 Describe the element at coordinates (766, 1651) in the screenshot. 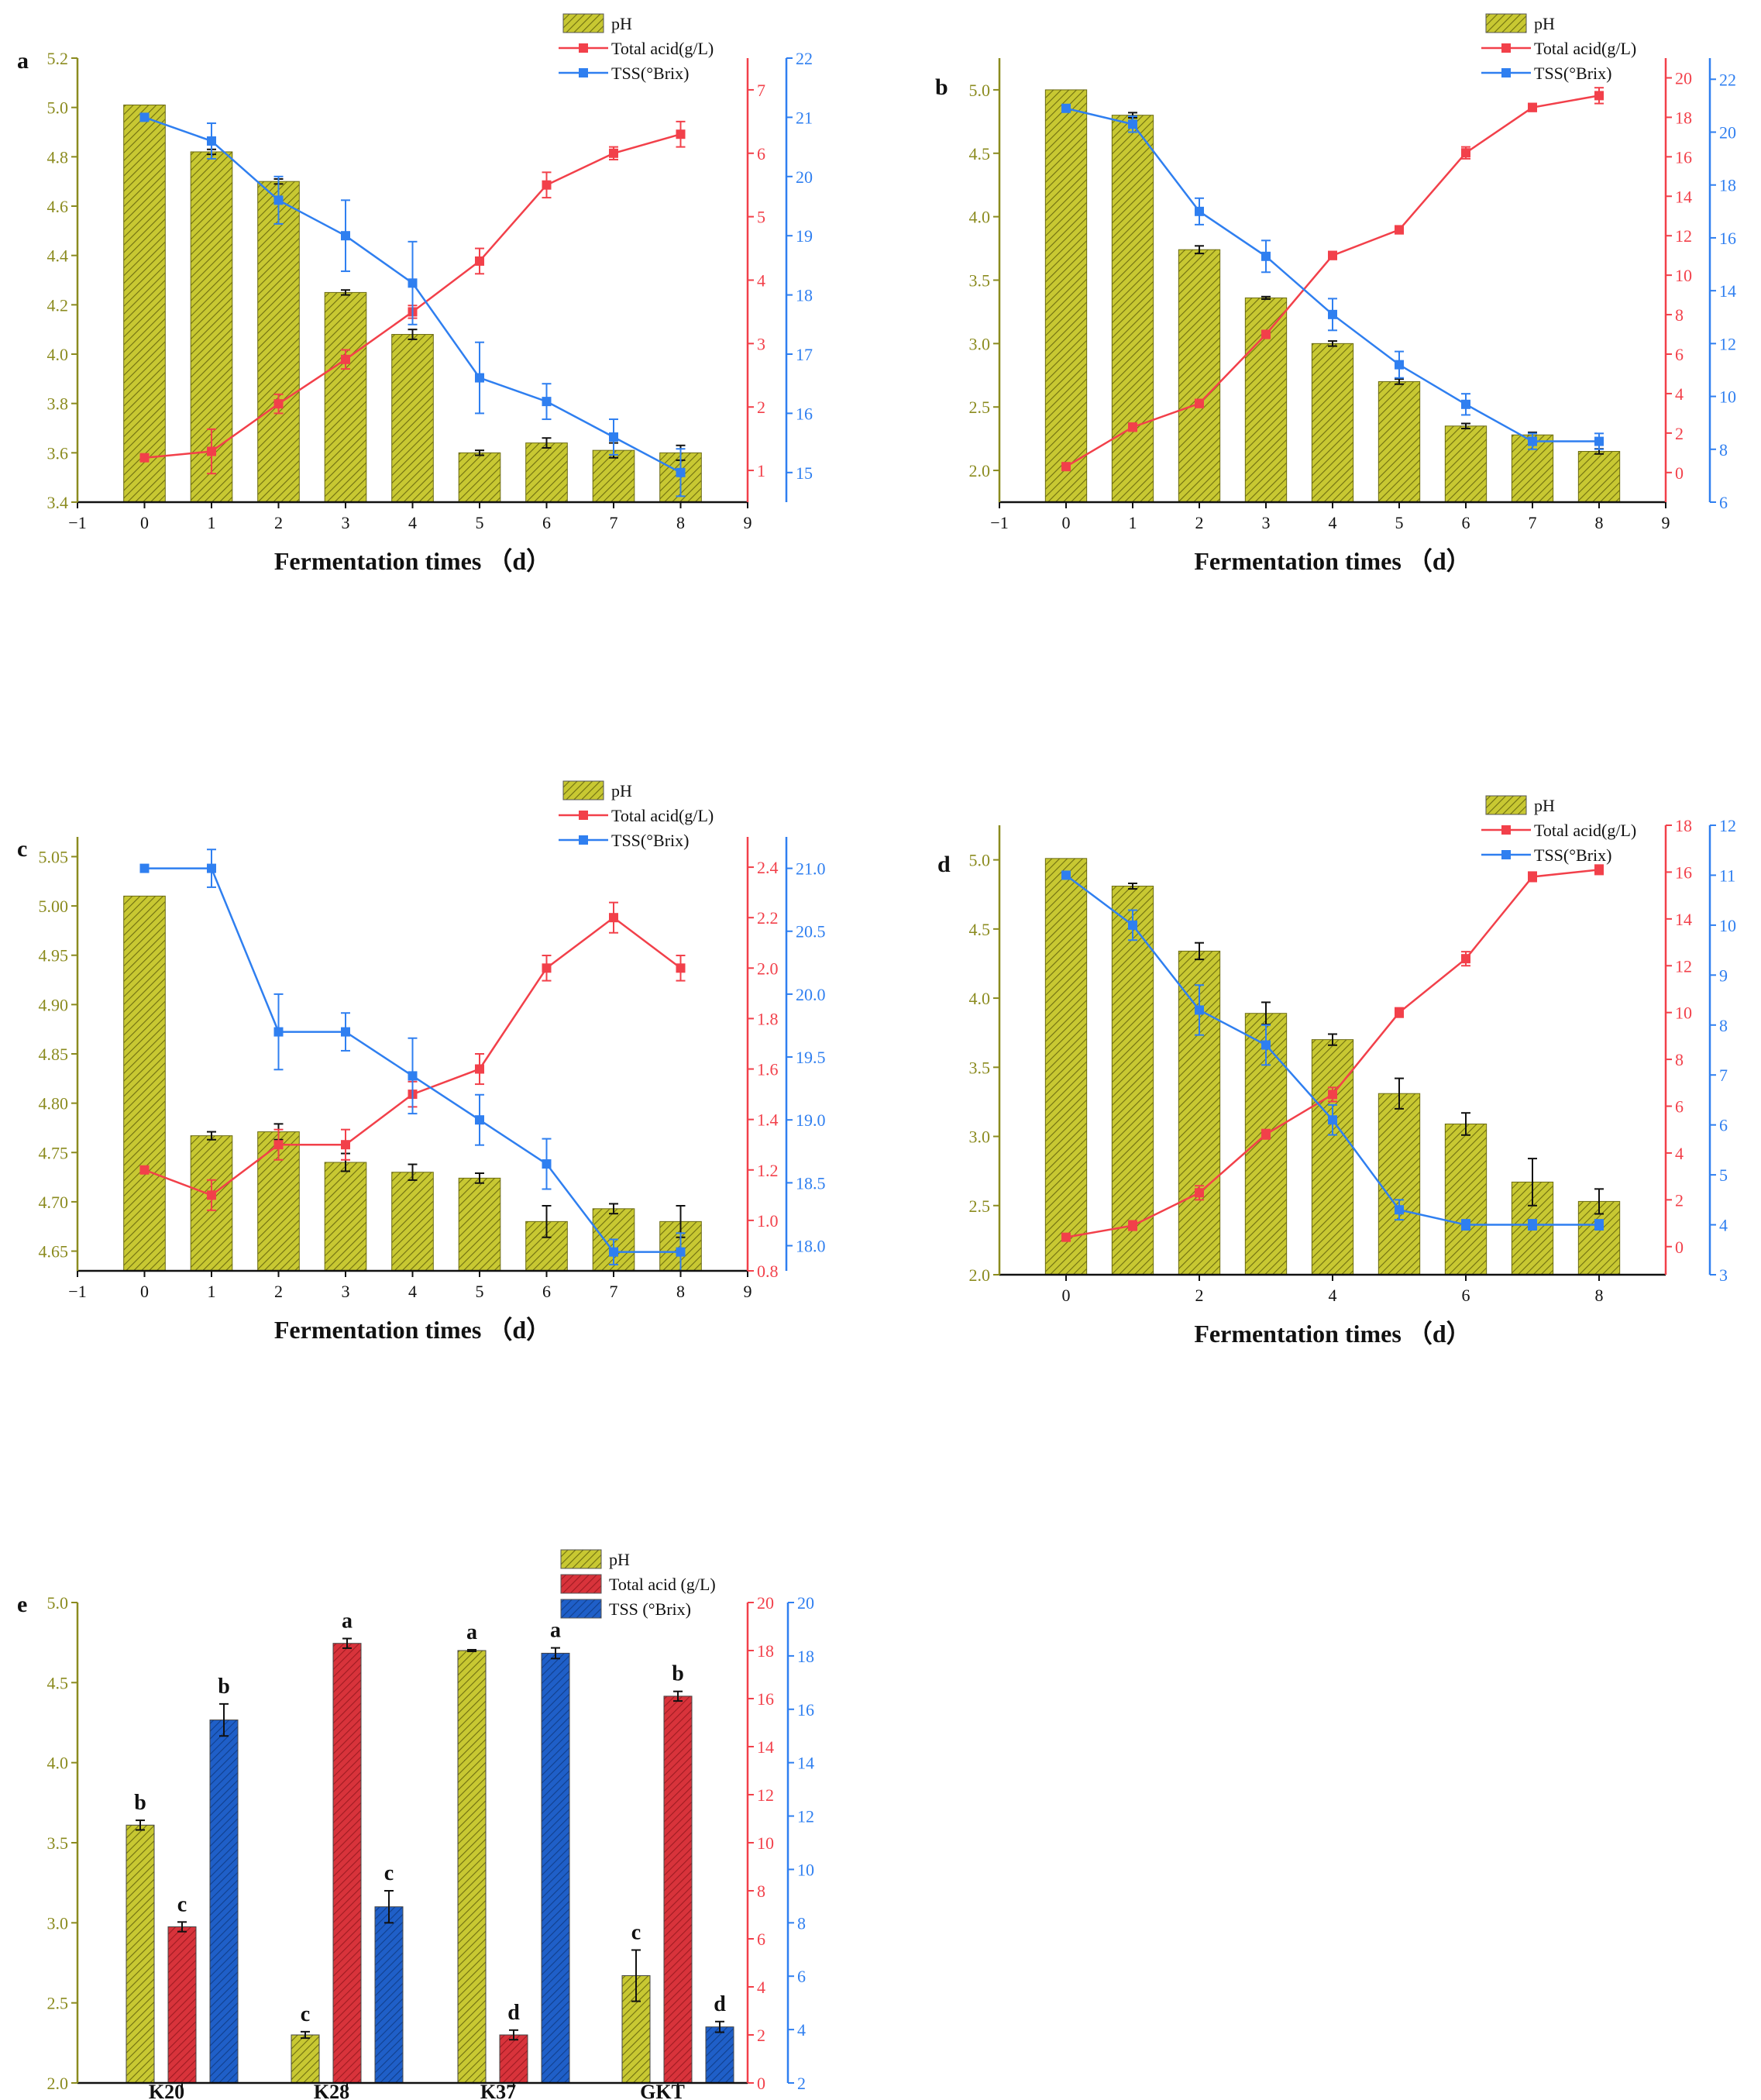

I see `acid-tick-label: 18` at that location.